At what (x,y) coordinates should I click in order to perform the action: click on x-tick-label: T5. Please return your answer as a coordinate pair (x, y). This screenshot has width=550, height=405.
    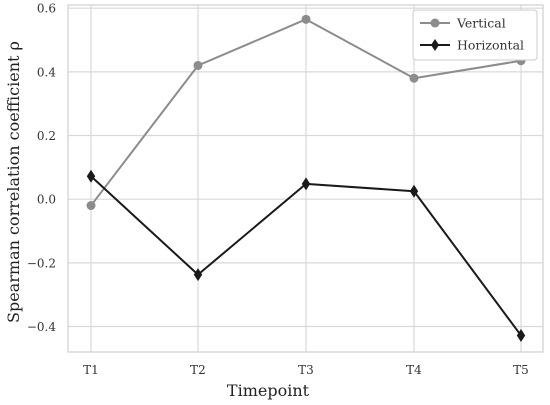
    Looking at the image, I should click on (521, 370).